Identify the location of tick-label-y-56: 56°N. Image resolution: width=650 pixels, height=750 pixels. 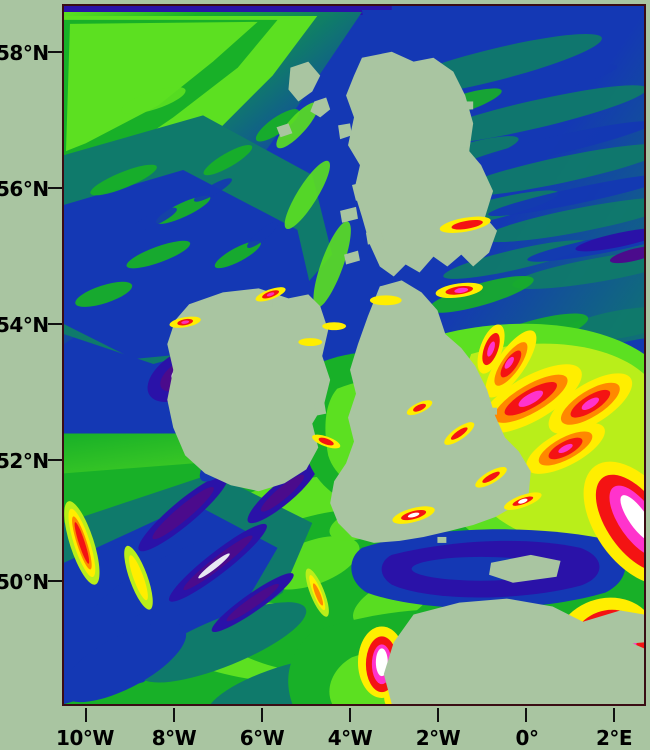
(24, 189).